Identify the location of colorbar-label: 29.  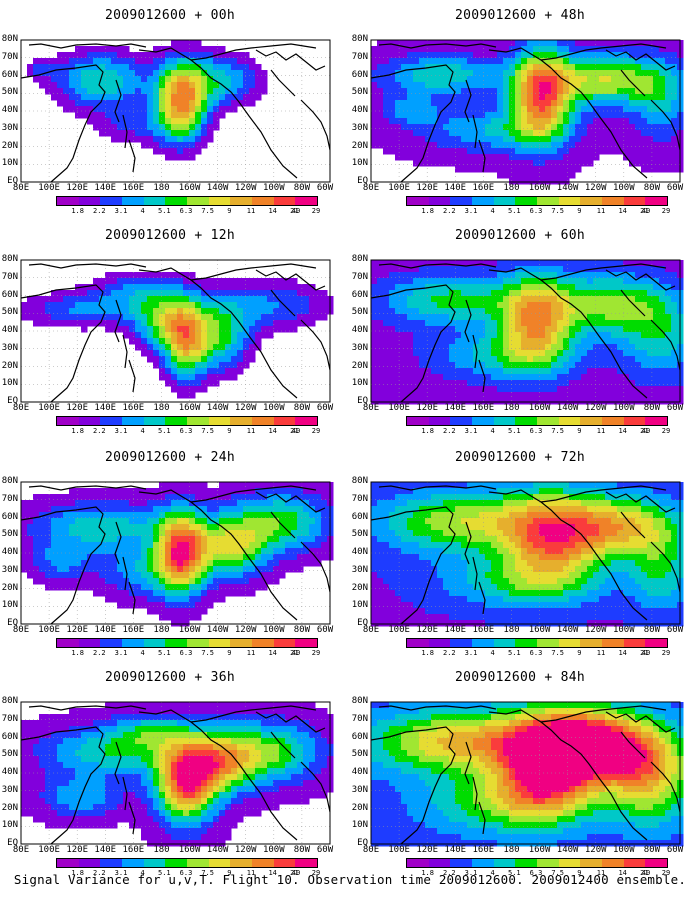
(316, 211).